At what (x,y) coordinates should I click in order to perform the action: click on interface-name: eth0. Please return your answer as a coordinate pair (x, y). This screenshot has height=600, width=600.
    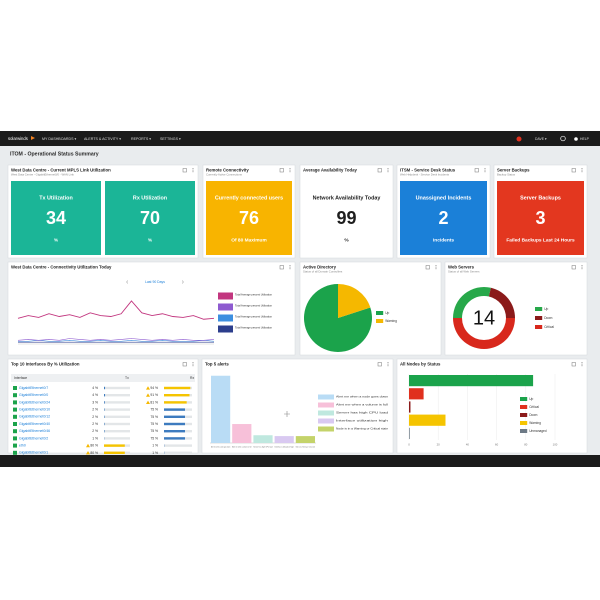
    Looking at the image, I should click on (22, 446).